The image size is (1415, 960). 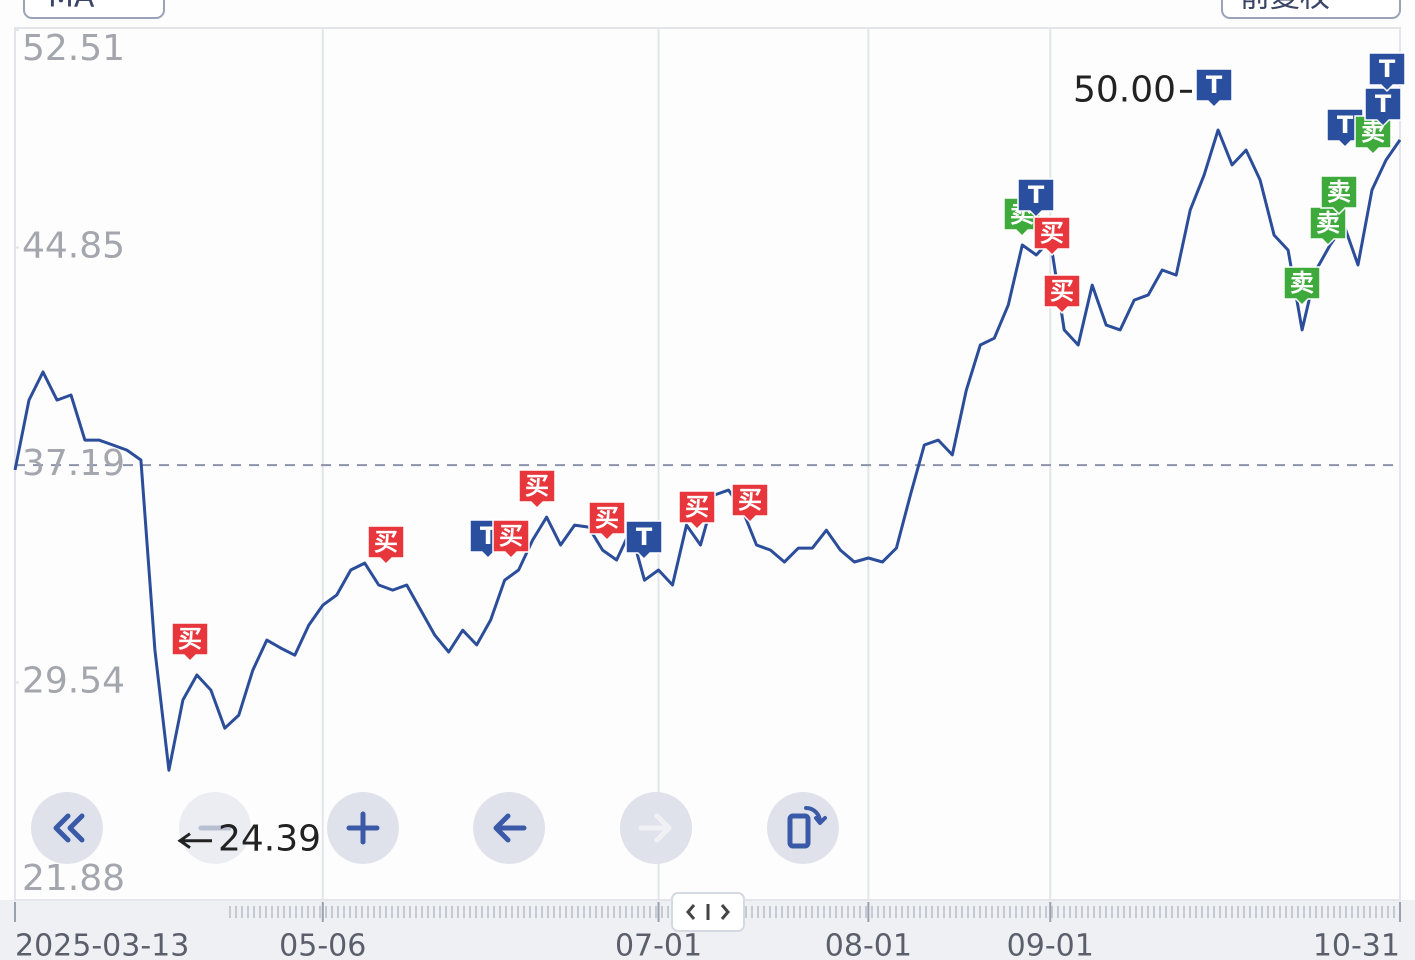 What do you see at coordinates (1285, 7) in the screenshot?
I see `adjust-label: 前复权` at bounding box center [1285, 7].